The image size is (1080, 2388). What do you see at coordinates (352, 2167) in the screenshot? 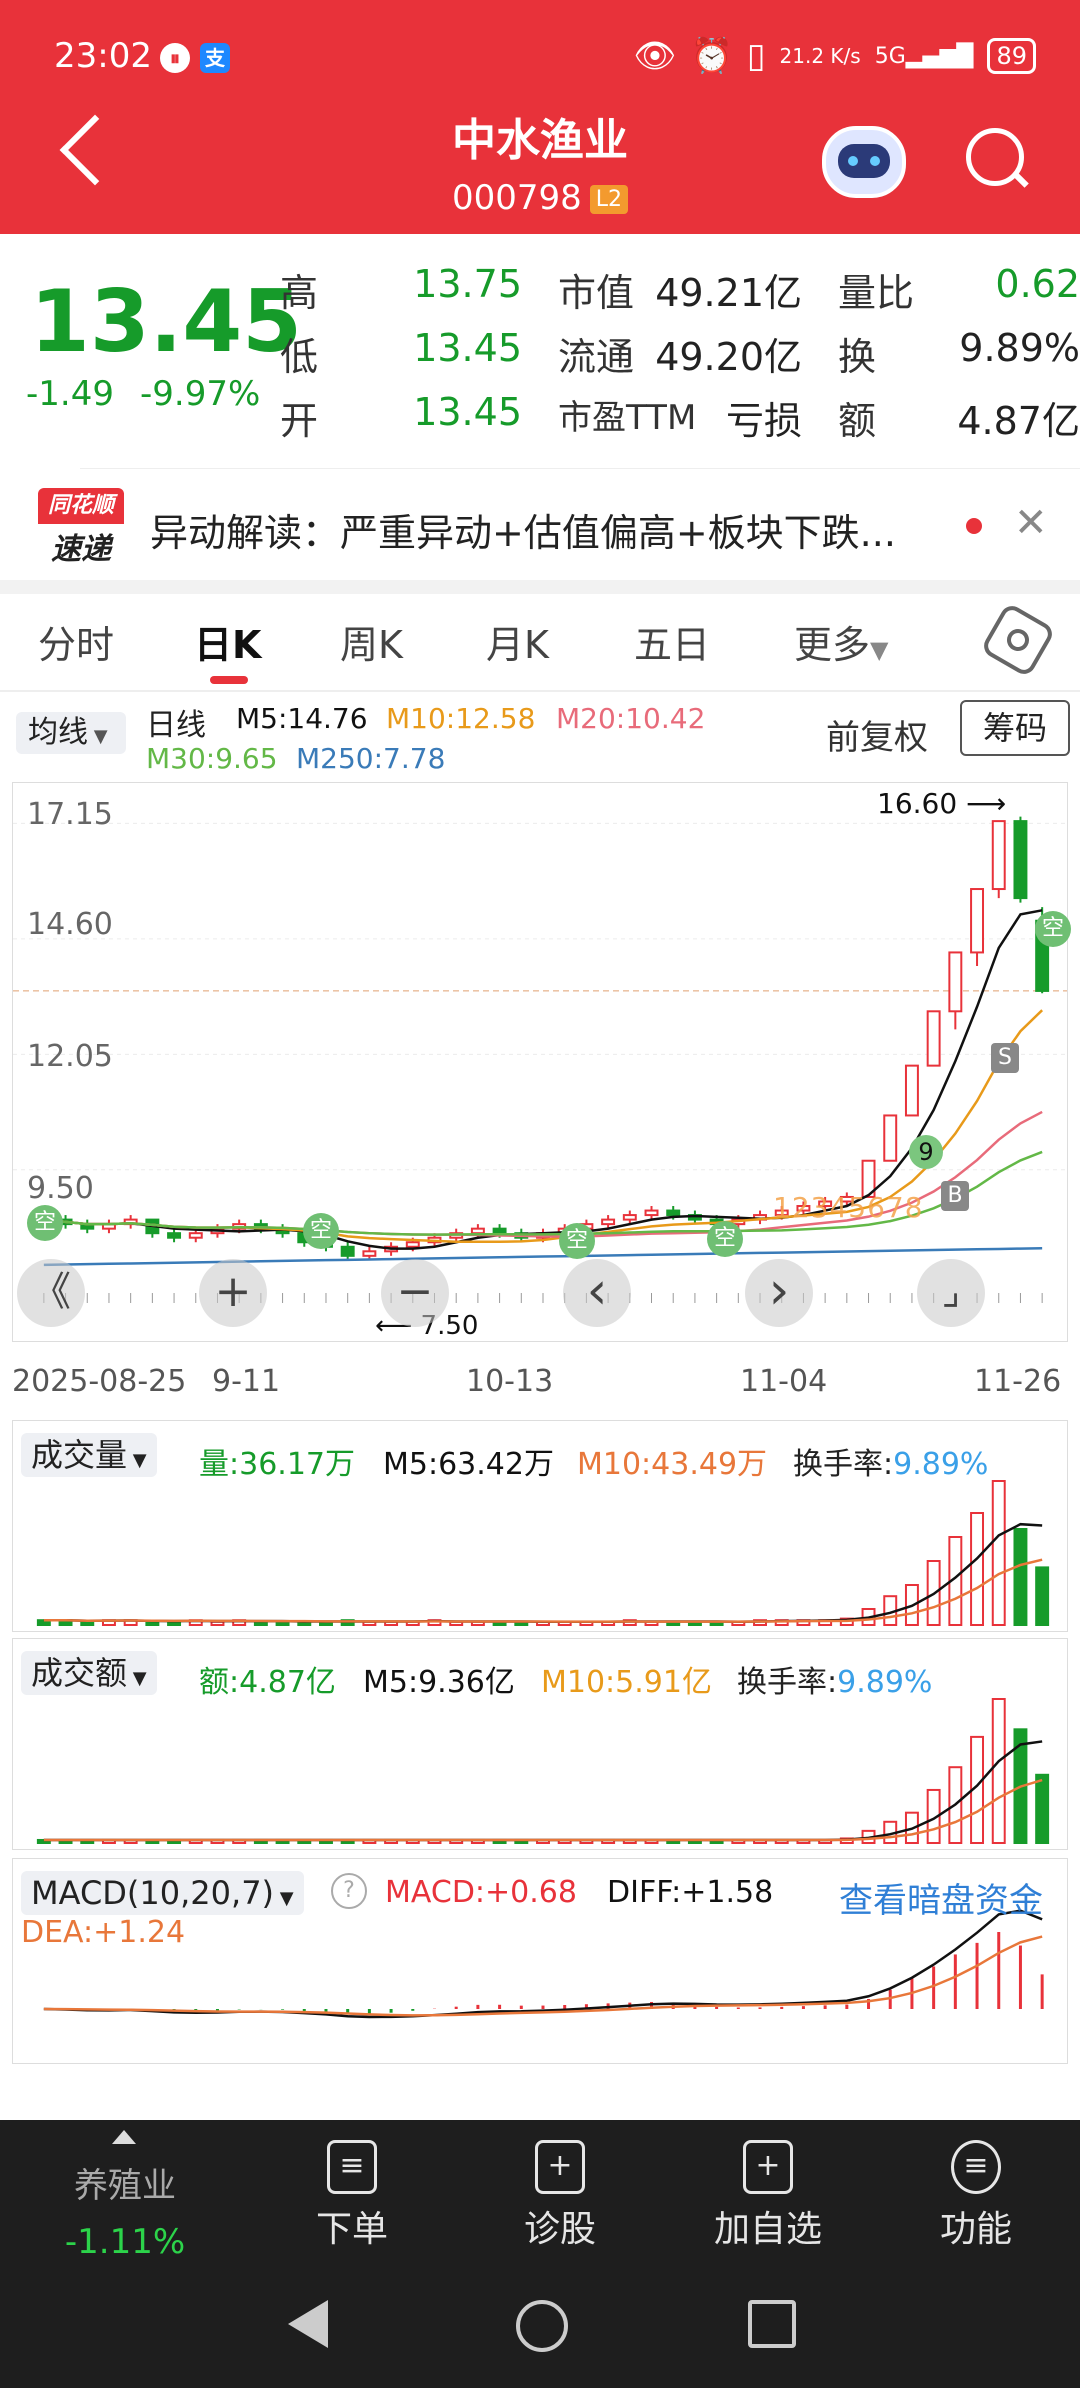
I see `order-icon: ≡` at bounding box center [352, 2167].